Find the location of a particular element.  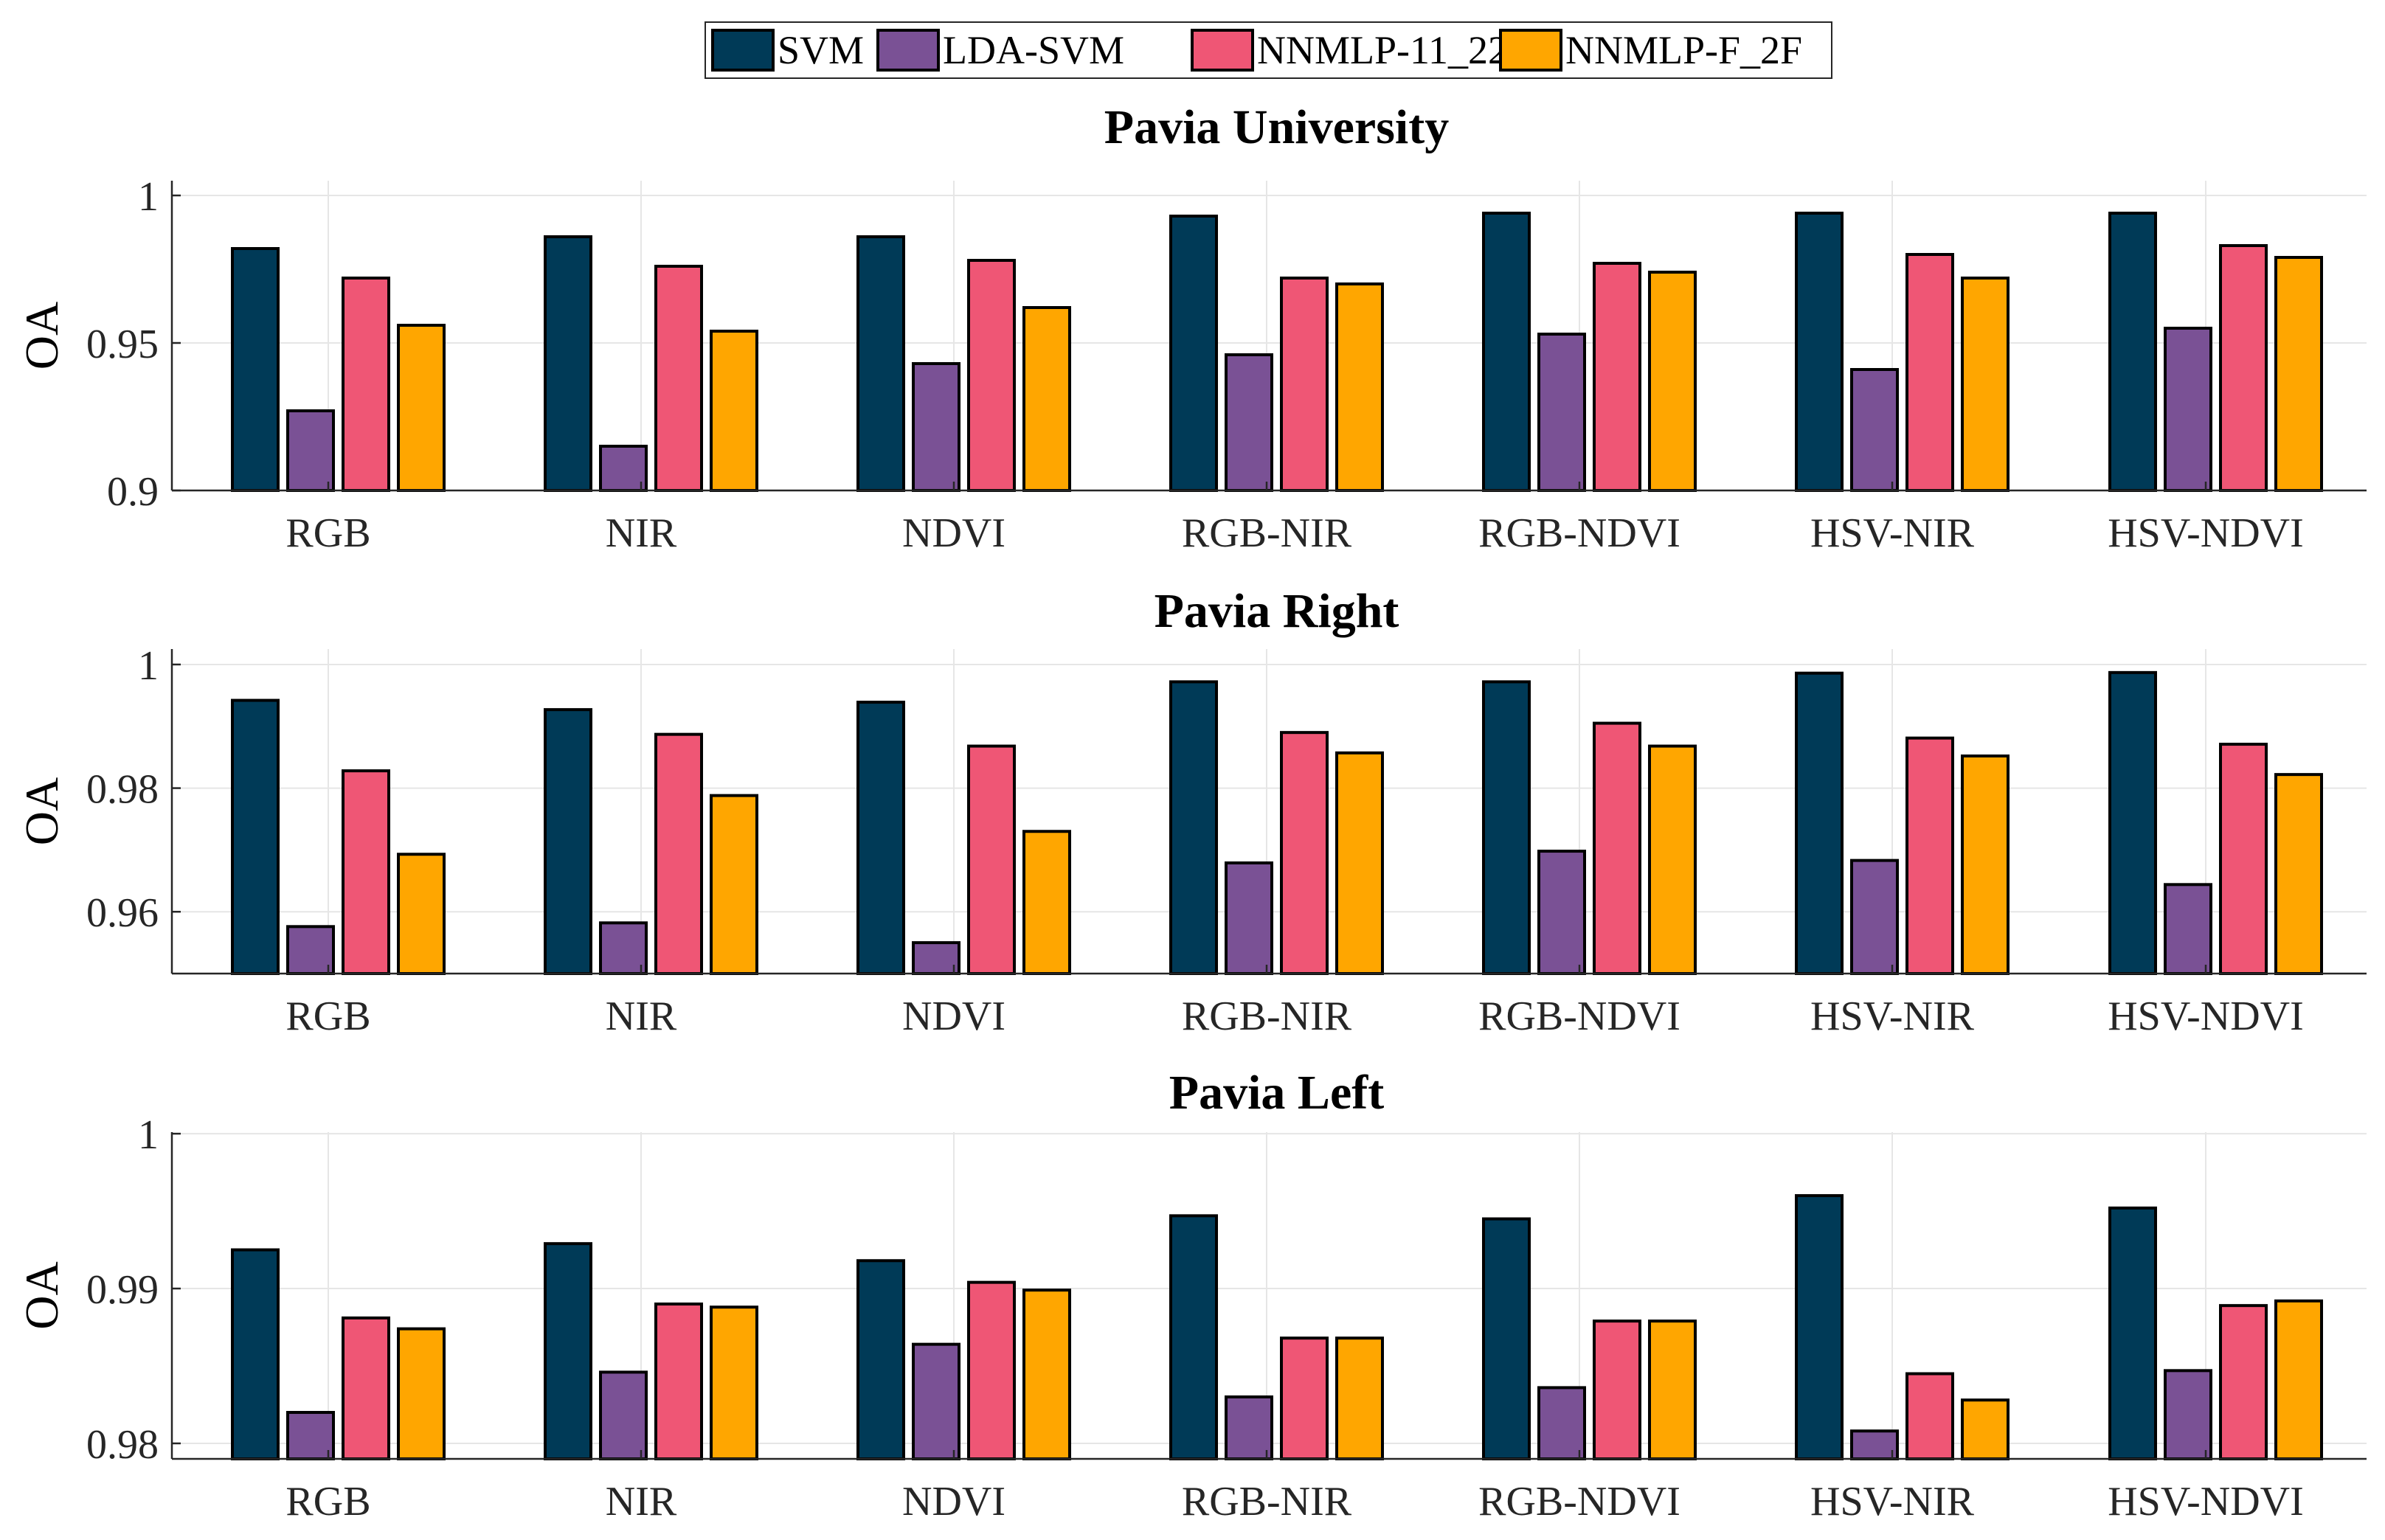

legend-entry: SVM is located at coordinates (787, 50).